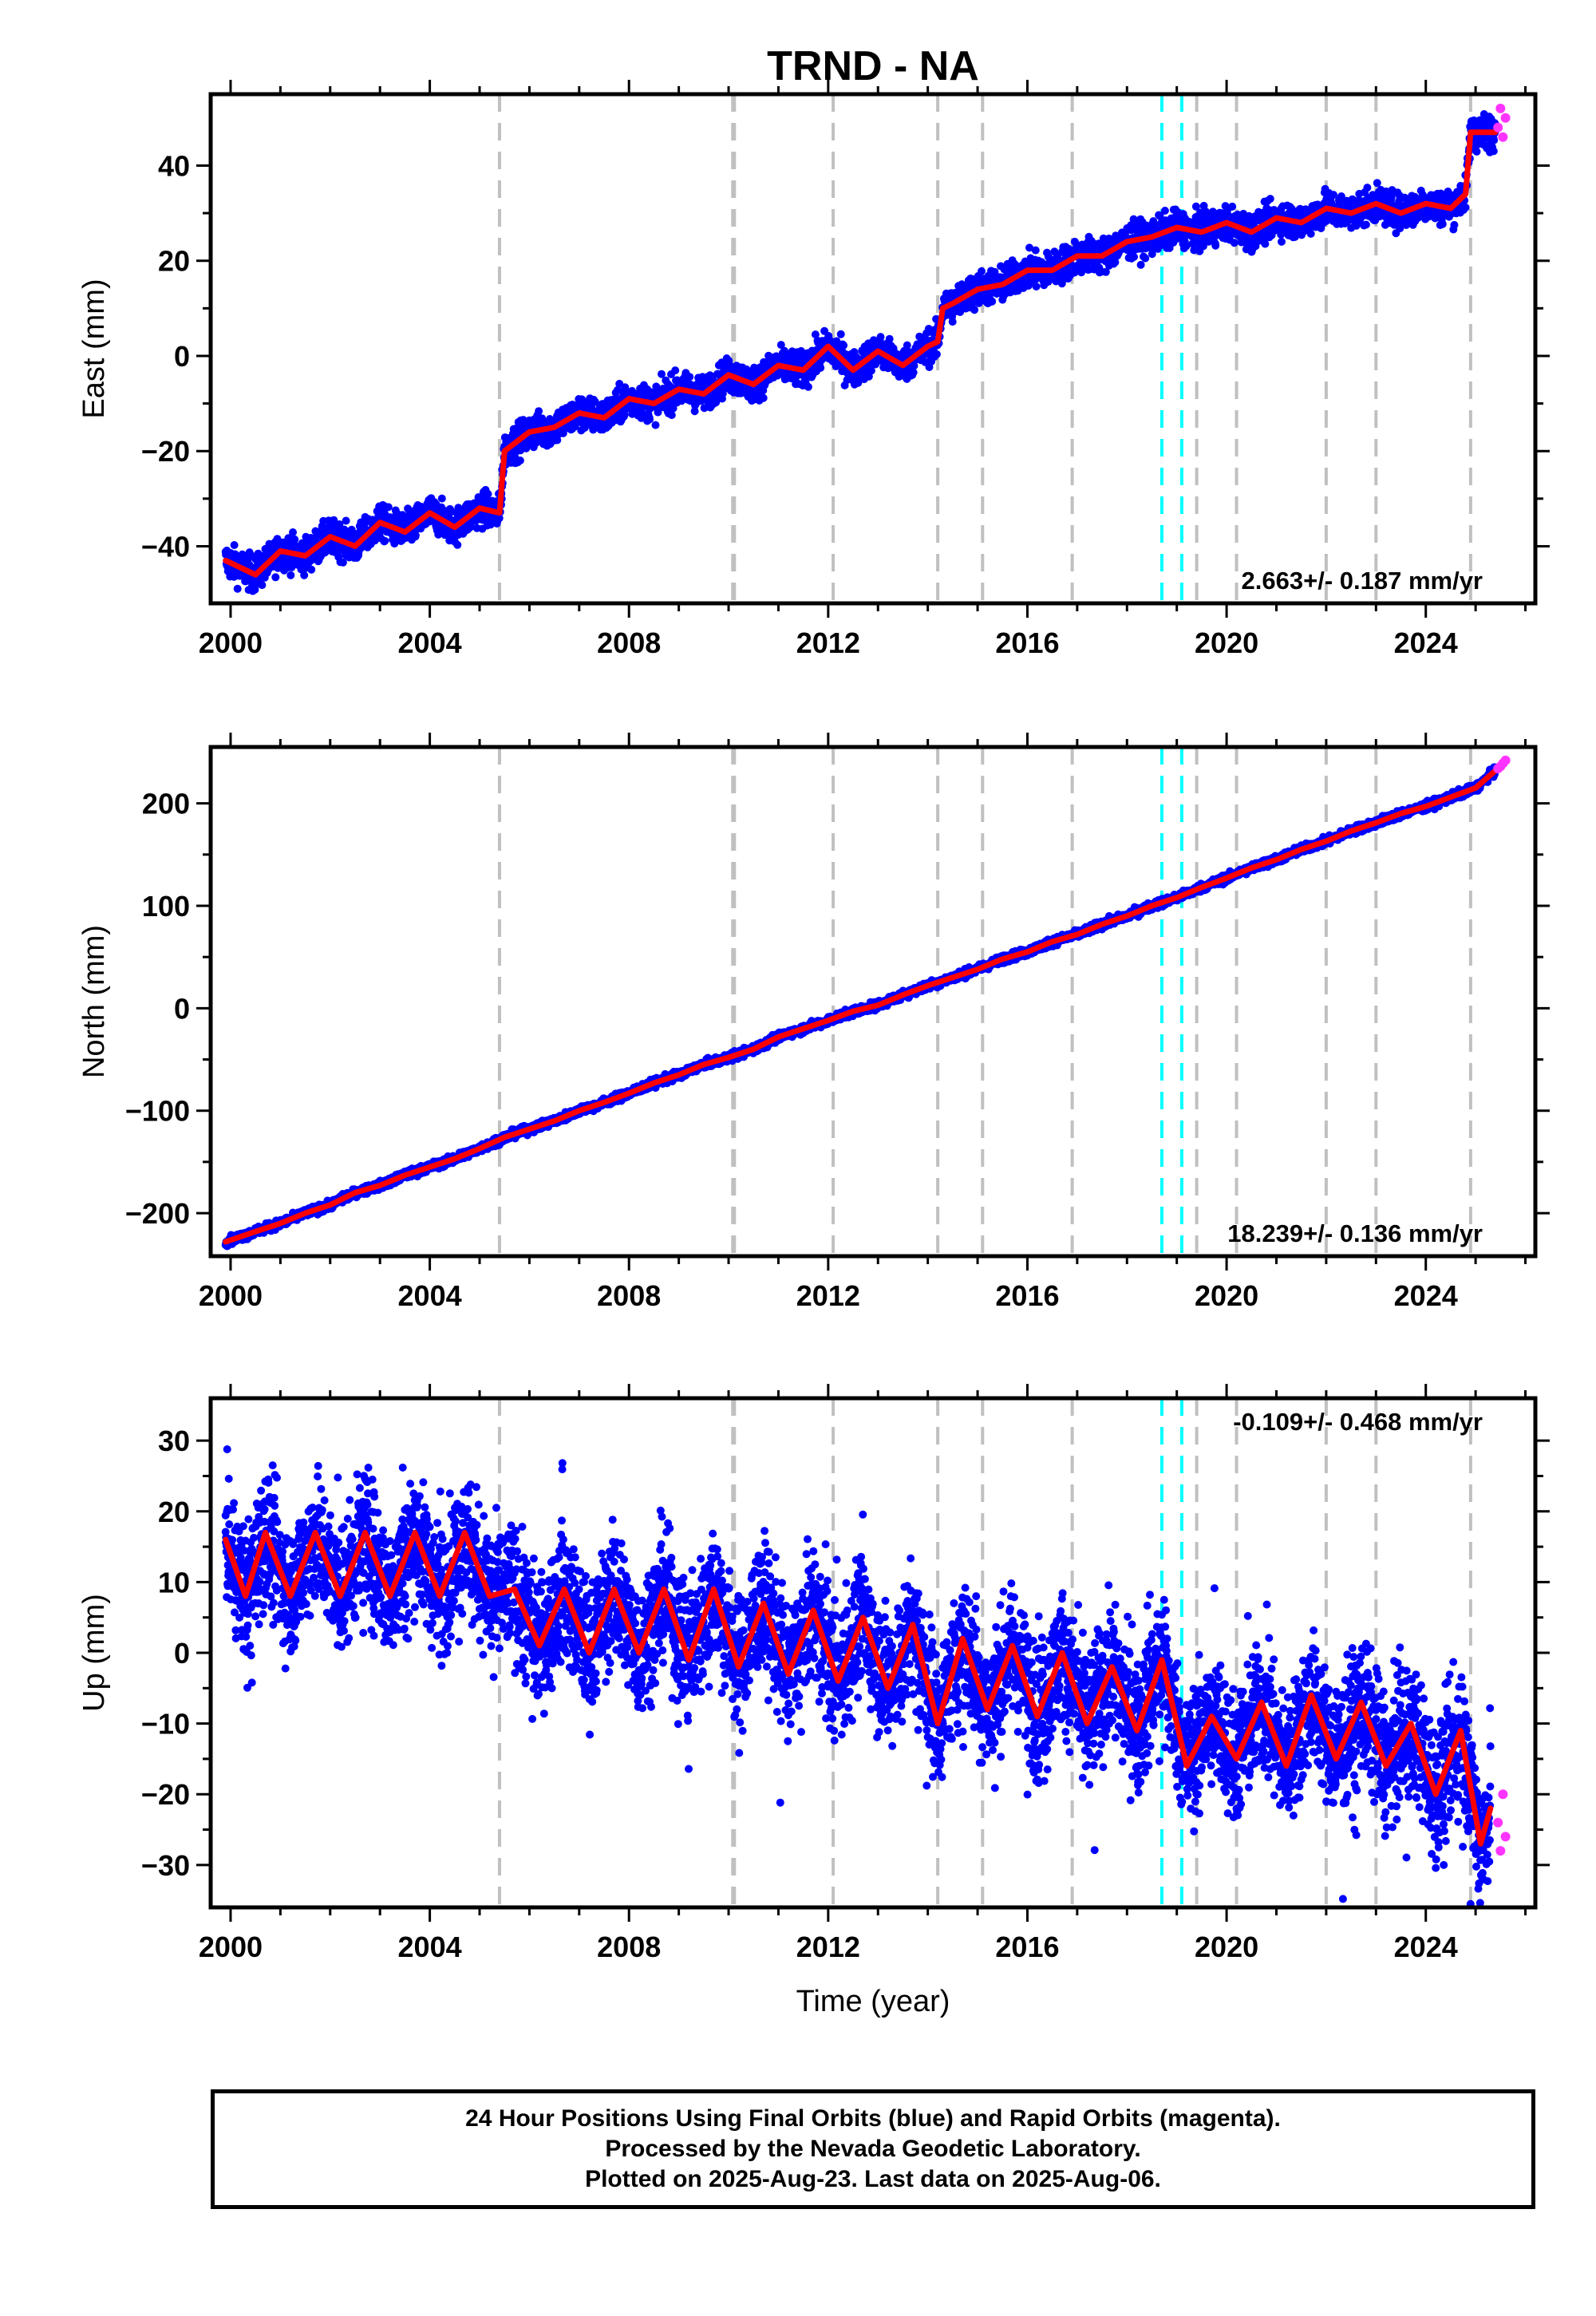 This screenshot has height=2316, width=1596. Describe the element at coordinates (174, 165) in the screenshot. I see `y-tick-label: 40` at that location.